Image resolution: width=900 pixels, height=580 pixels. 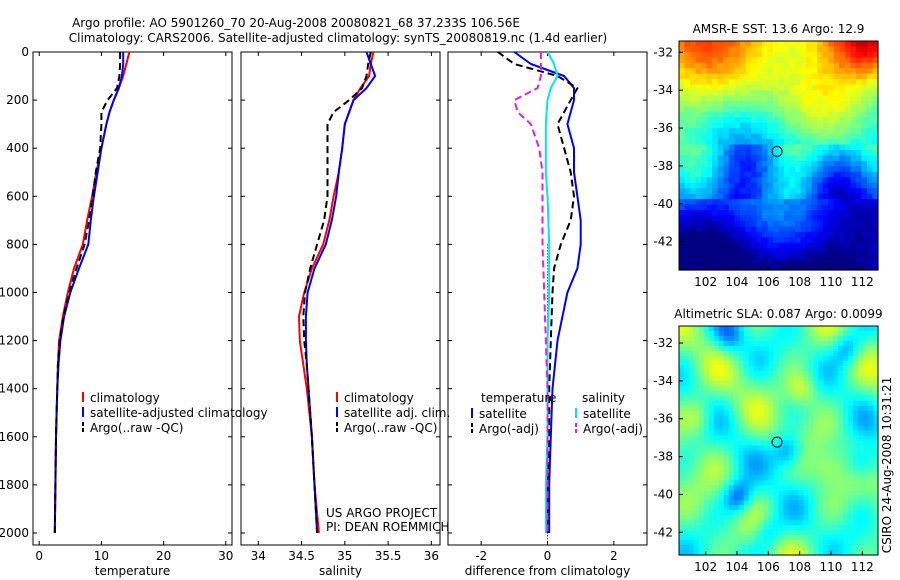 What do you see at coordinates (14, 533) in the screenshot?
I see `y-tick-label: 2000` at bounding box center [14, 533].